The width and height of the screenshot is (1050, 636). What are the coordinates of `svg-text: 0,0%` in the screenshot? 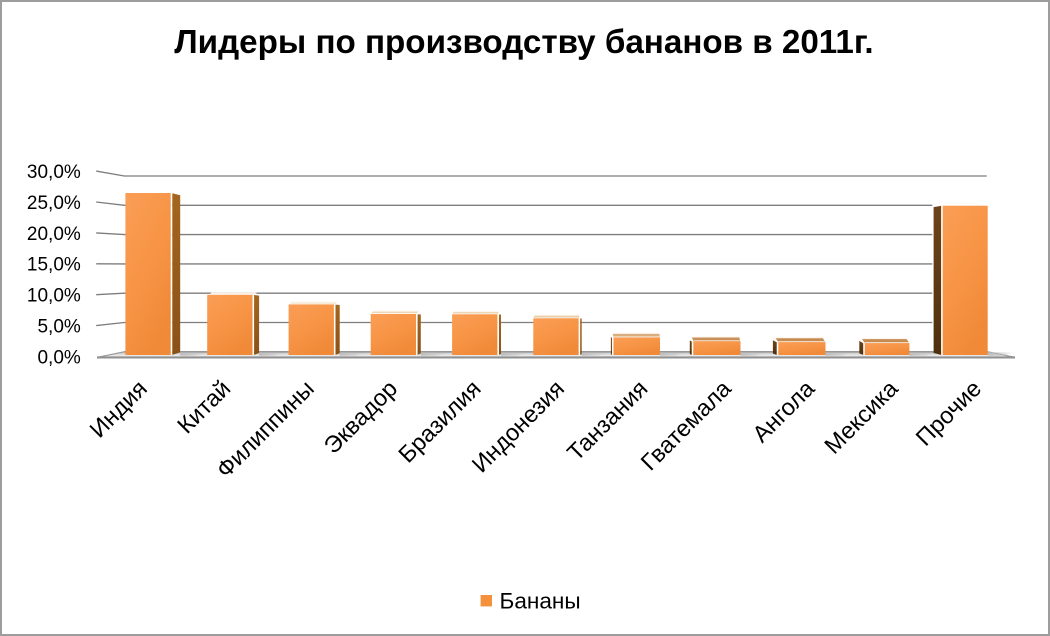 It's located at (58, 357).